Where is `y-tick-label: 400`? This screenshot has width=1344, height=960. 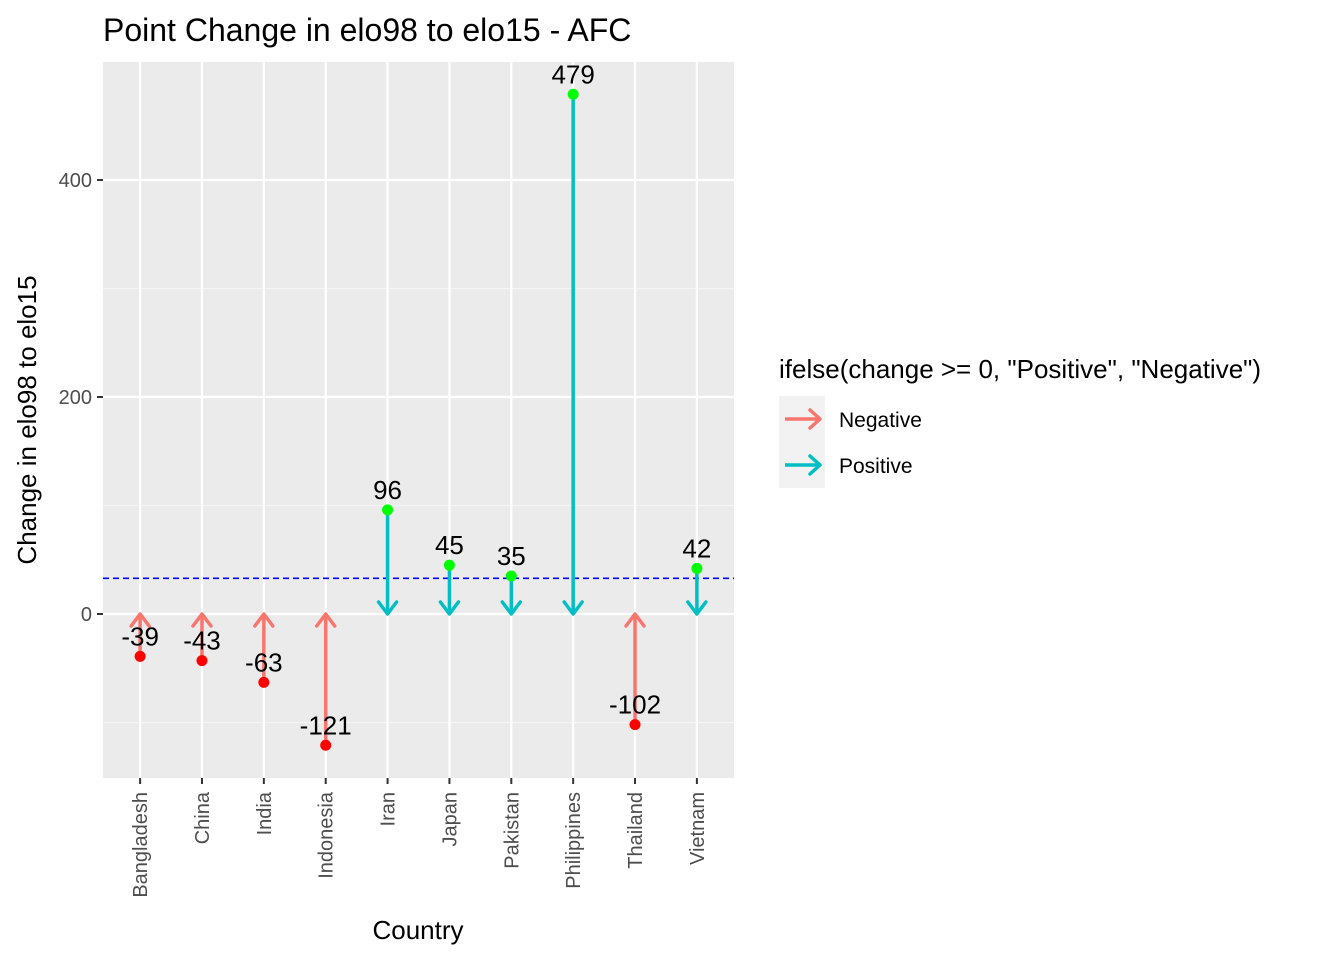
y-tick-label: 400 is located at coordinates (75, 181).